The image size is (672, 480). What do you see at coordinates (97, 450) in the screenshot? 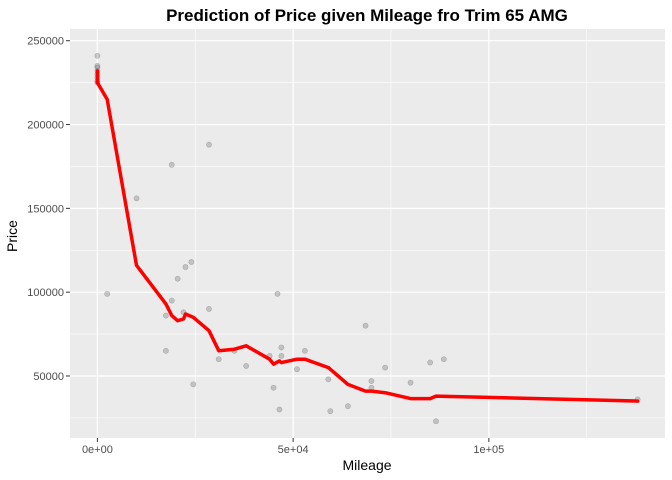
I see `x-tick-label: 0e+00` at bounding box center [97, 450].